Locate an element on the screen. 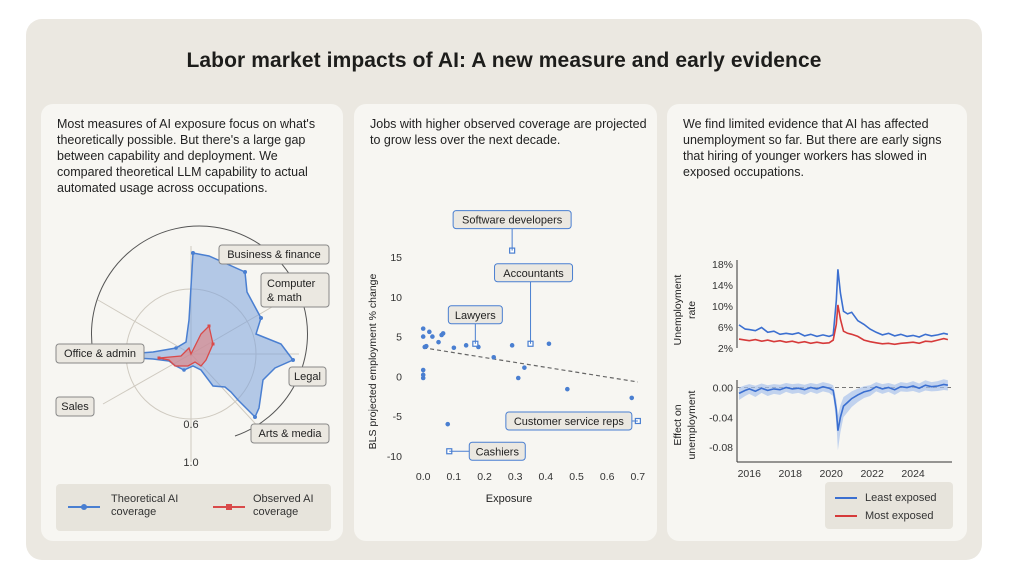 Image resolution: width=1024 pixels, height=583 pixels. label-business: Business & finance is located at coordinates (274, 254).